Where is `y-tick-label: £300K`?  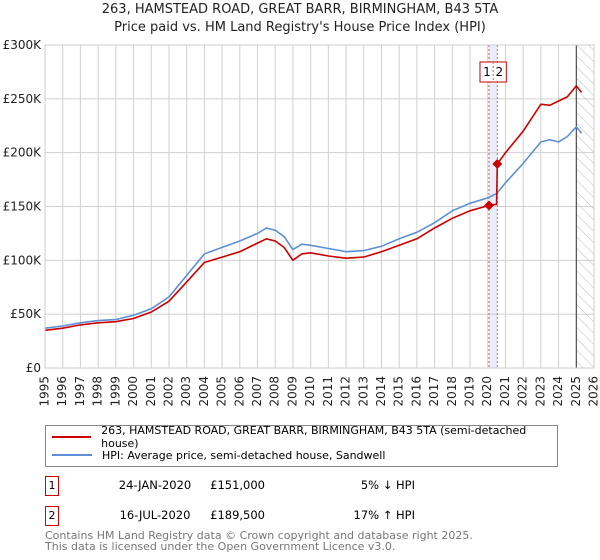
y-tick-label: £300K is located at coordinates (23, 45).